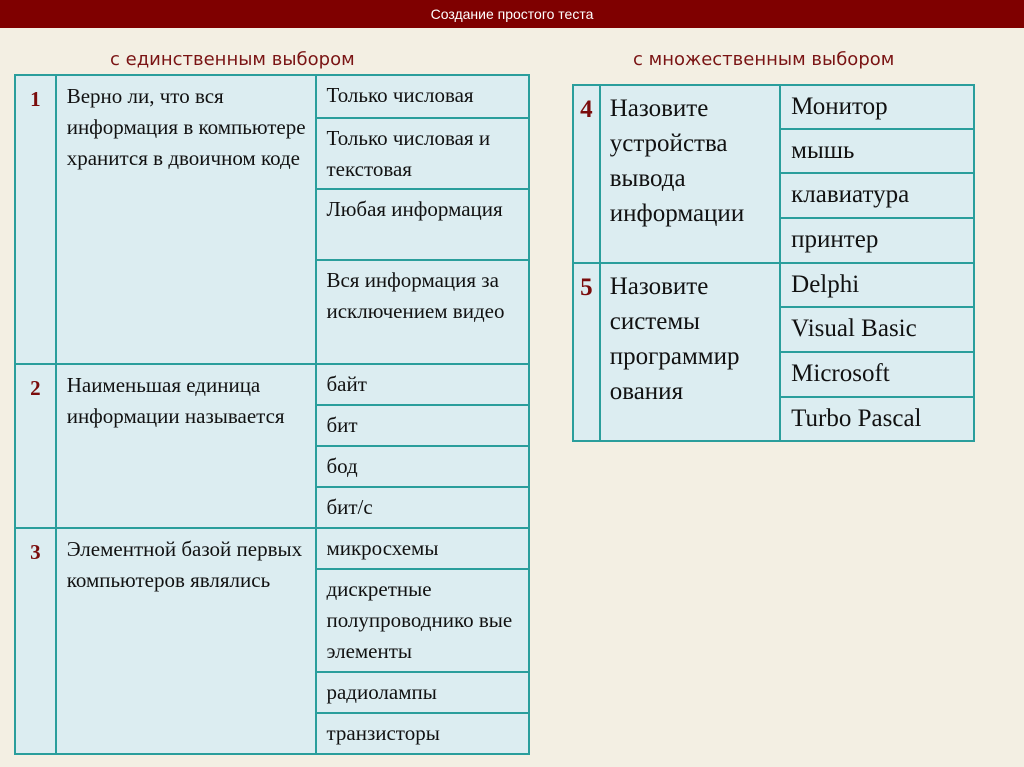 This screenshot has height=767, width=1024. Describe the element at coordinates (422, 507) in the screenshot. I see `answer-option: бит/с` at that location.